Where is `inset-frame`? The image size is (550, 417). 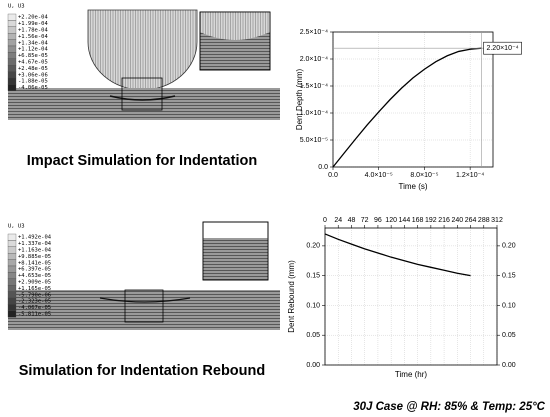
inset-frame is located at coordinates (235, 41).